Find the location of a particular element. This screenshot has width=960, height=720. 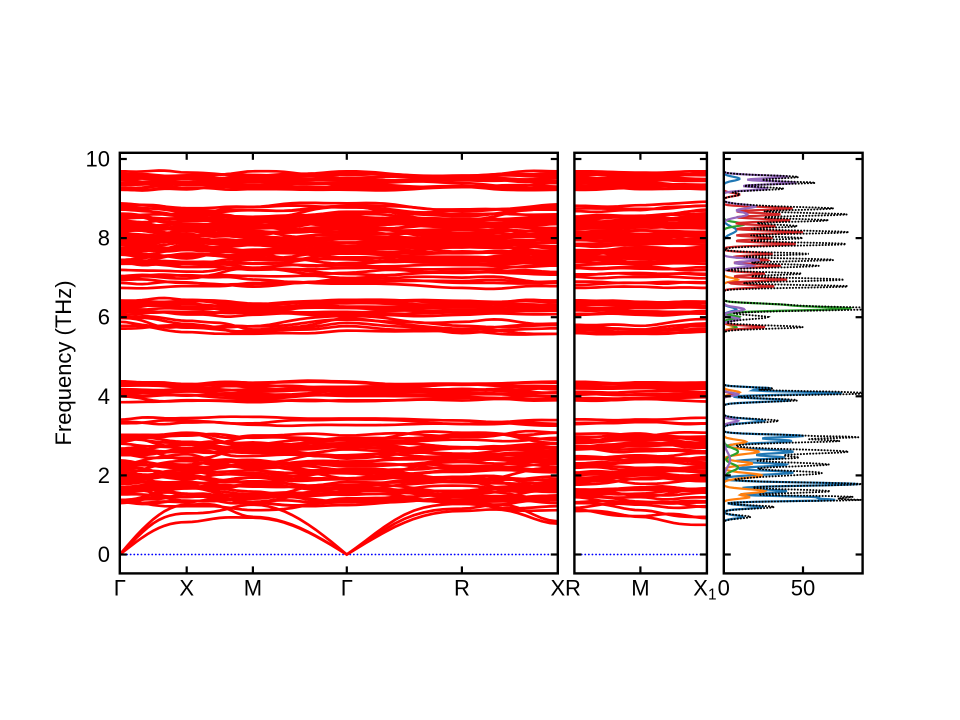

svg-text: 6 is located at coordinates (104, 317).